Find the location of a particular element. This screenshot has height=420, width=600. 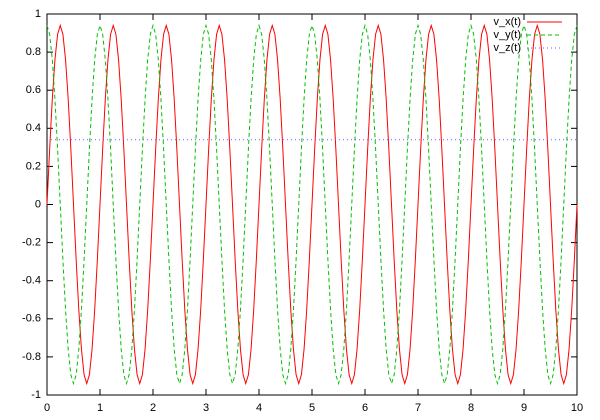

x-tick-label: 9 is located at coordinates (524, 408).